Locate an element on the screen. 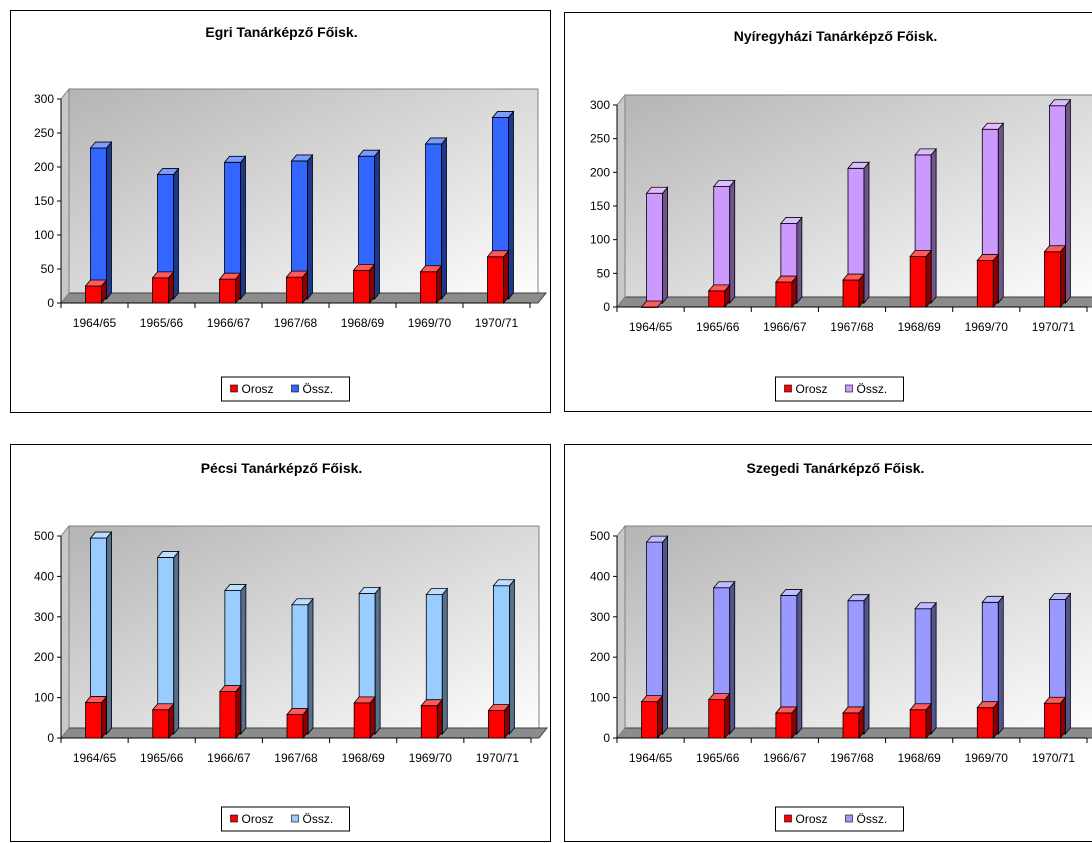 This screenshot has width=1092, height=843. y-tick-label: 100 is located at coordinates (44, 698).